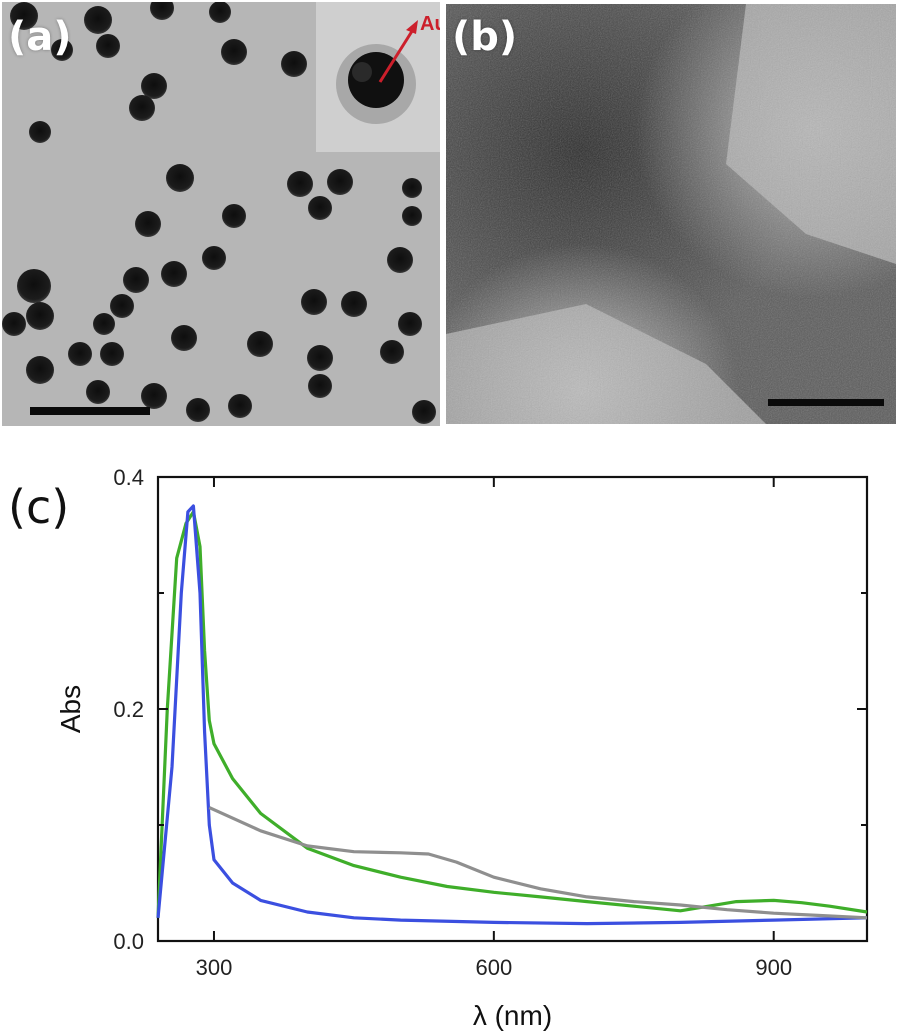 The width and height of the screenshot is (900, 1036). What do you see at coordinates (70, 709) in the screenshot?
I see `y-axis-title: Abs` at bounding box center [70, 709].